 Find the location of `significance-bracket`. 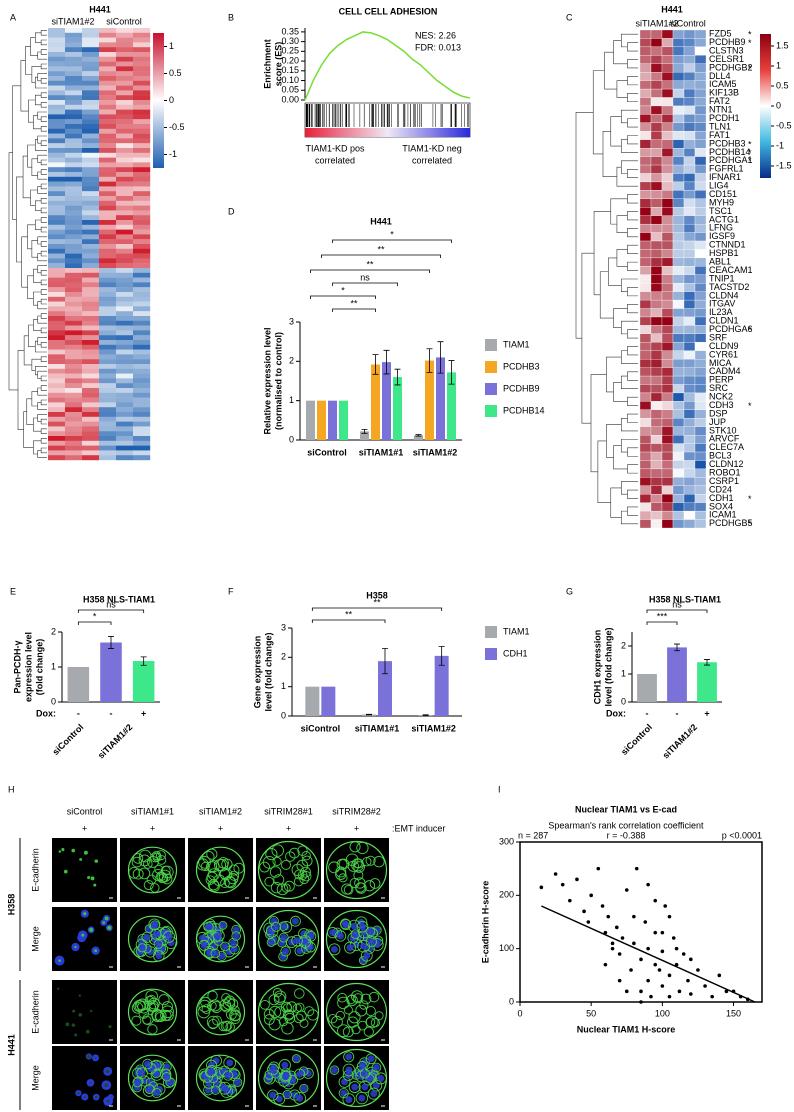

significance-bracket is located at coordinates (365, 284).